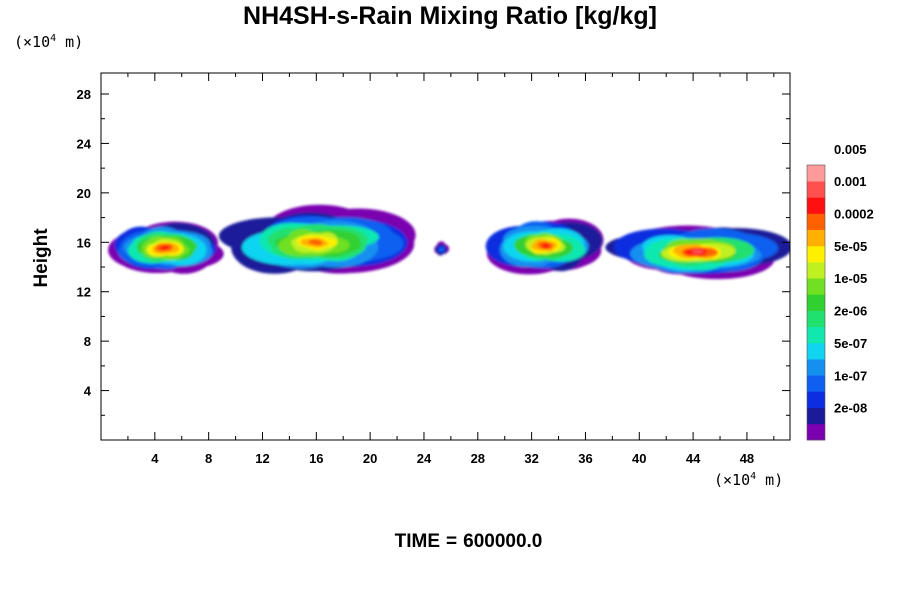 This screenshot has height=600, width=900. I want to click on cloud-region-middle-cell, so click(544, 246).